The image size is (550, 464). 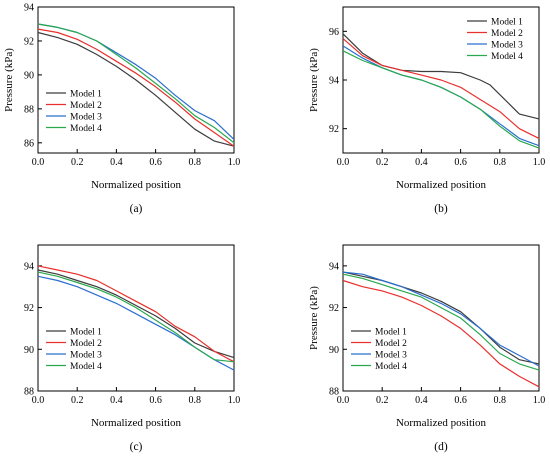 What do you see at coordinates (29, 143) in the screenshot?
I see `y-tick-label: 86` at bounding box center [29, 143].